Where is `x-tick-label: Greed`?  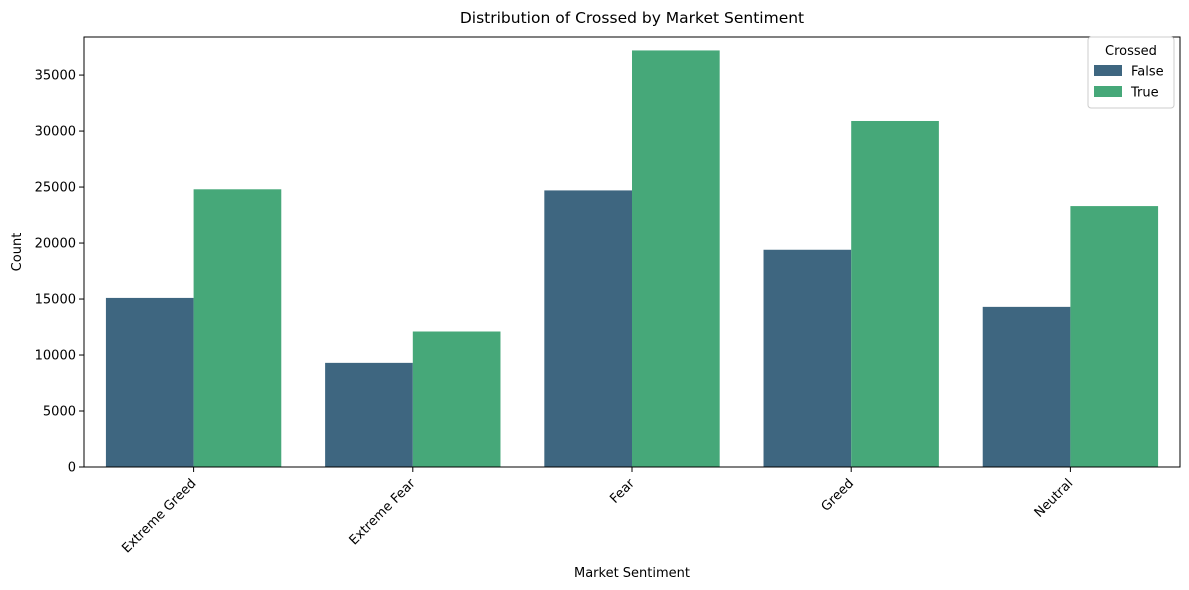
x-tick-label: Greed is located at coordinates (838, 495).